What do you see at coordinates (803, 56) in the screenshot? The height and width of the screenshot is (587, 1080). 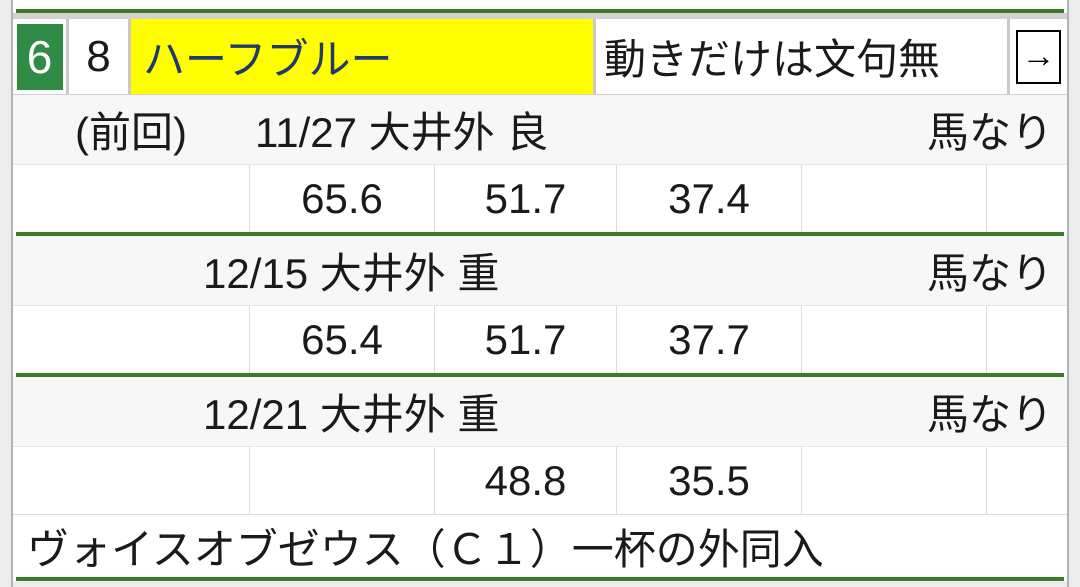 I see `trainer-comment: 動きだけは文句無` at bounding box center [803, 56].